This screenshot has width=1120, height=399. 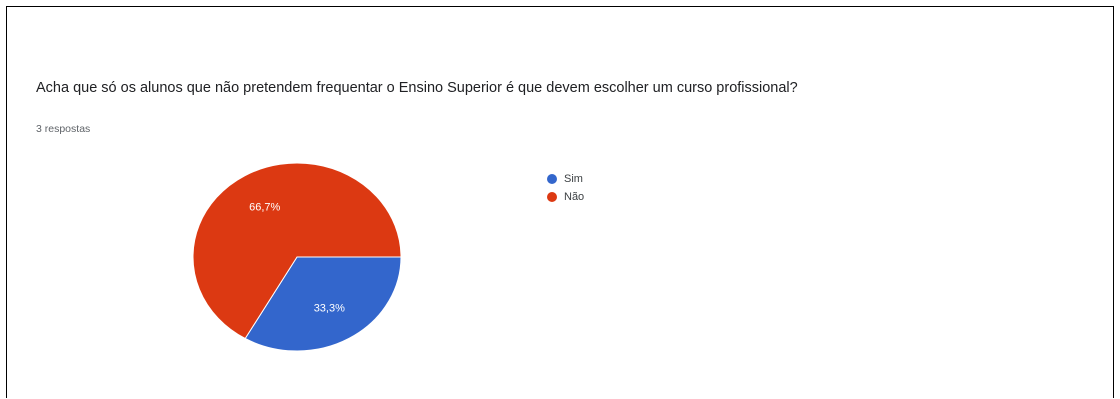 I want to click on pie-slices, so click(x=297, y=257).